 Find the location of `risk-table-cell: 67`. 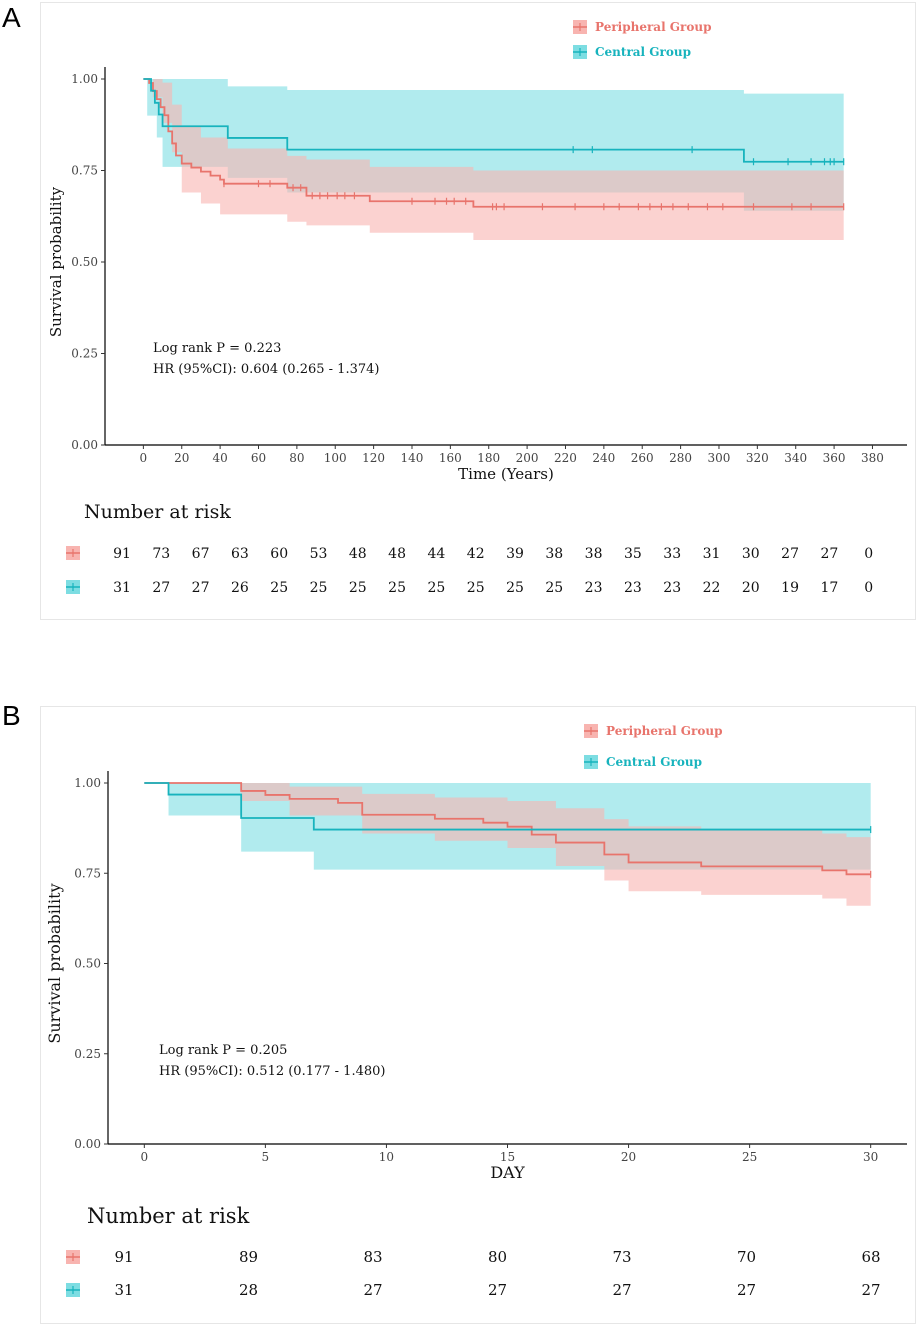

risk-table-cell: 67 is located at coordinates (201, 554).